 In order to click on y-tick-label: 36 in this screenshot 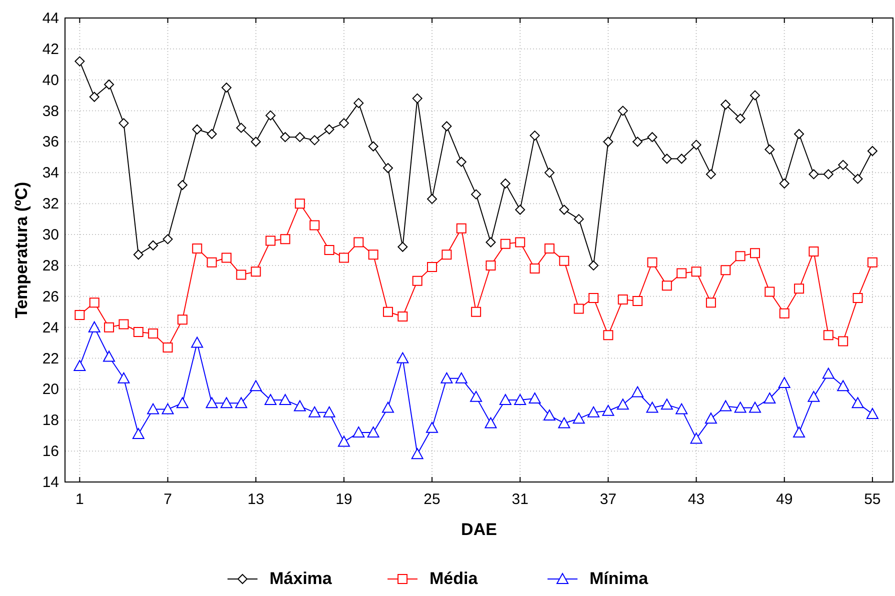, I will do `click(50, 142)`.